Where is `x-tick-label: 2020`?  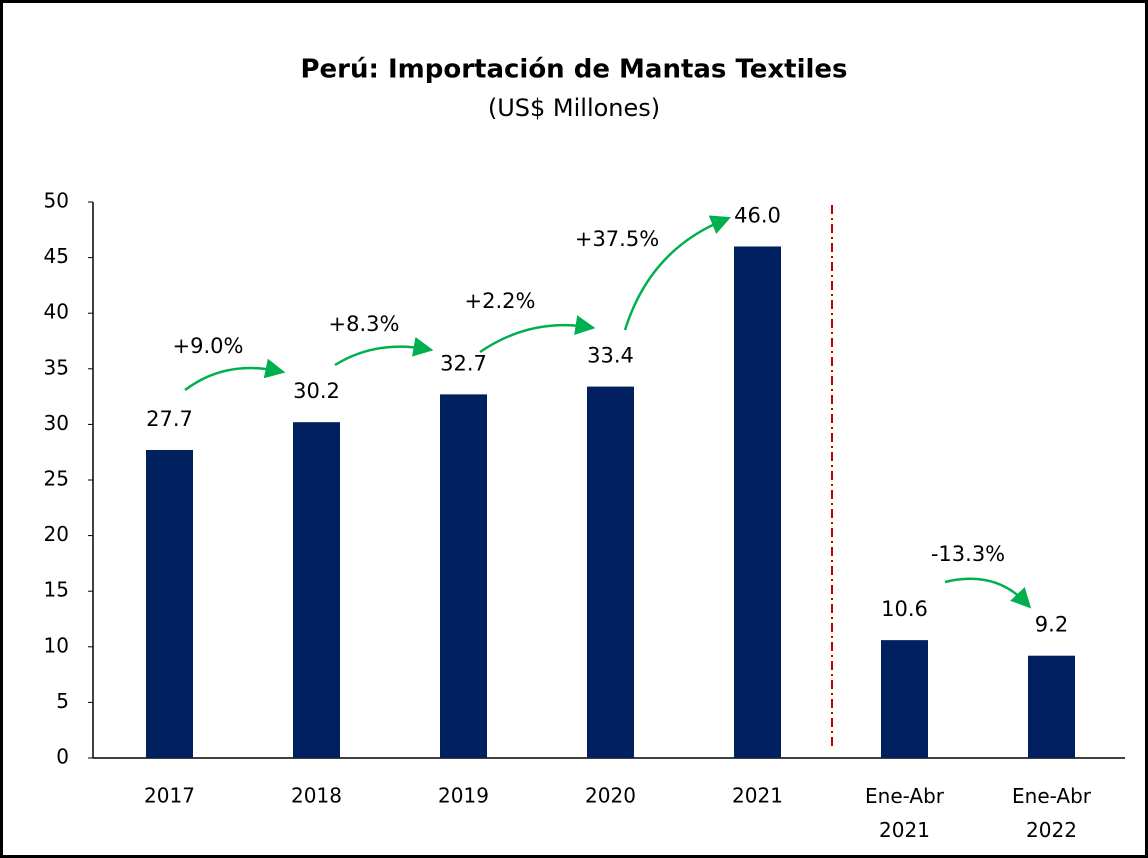
x-tick-label: 2020 is located at coordinates (610, 796).